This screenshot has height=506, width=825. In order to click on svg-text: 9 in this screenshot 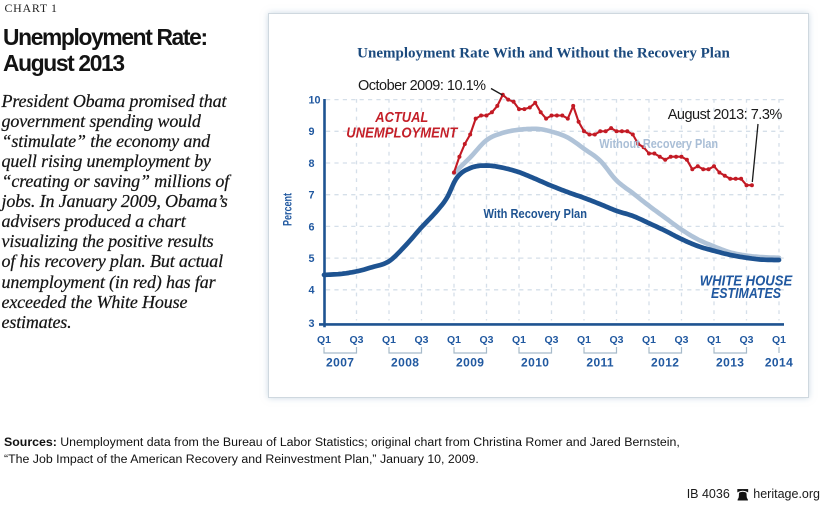, I will do `click(312, 132)`.